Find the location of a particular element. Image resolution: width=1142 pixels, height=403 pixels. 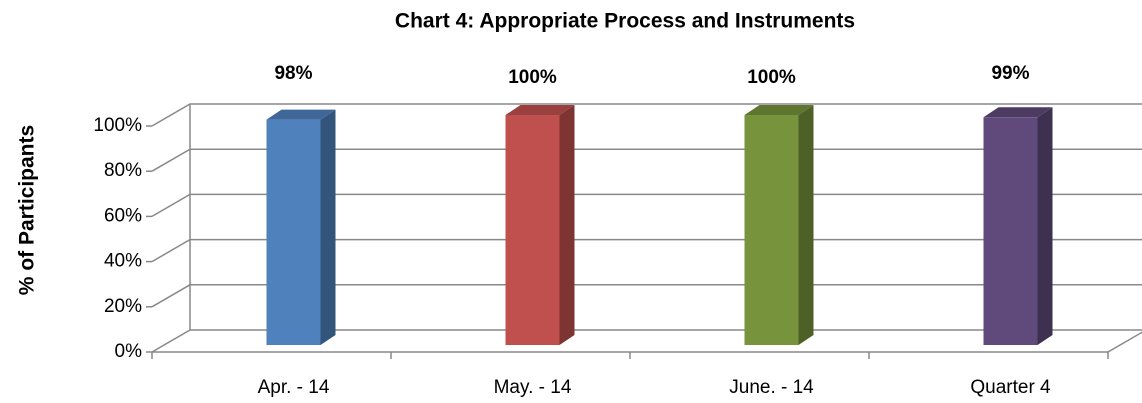

value-label: 99% is located at coordinates (1010, 73).